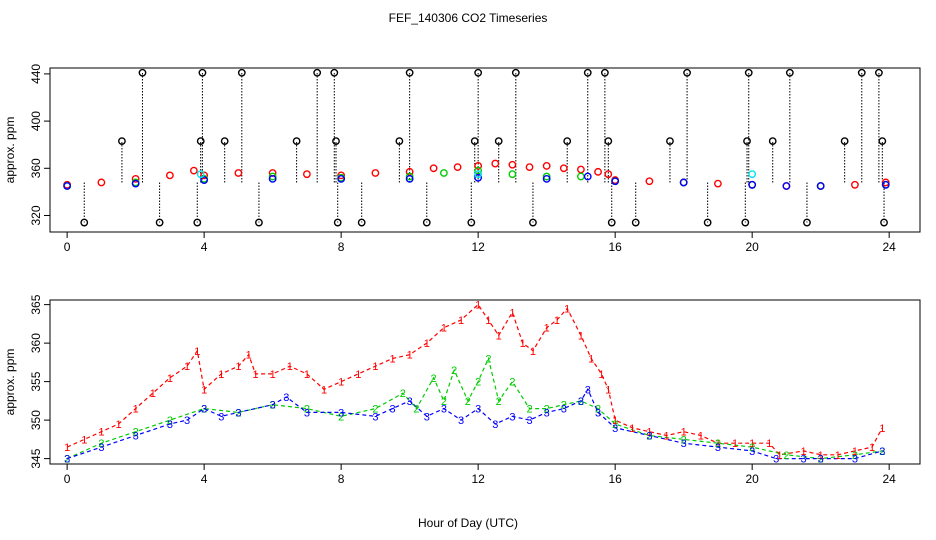 Image resolution: width=936 pixels, height=540 pixels. Describe the element at coordinates (10, 150) in the screenshot. I see `top-panel-ylabel: approx. ppm` at that location.